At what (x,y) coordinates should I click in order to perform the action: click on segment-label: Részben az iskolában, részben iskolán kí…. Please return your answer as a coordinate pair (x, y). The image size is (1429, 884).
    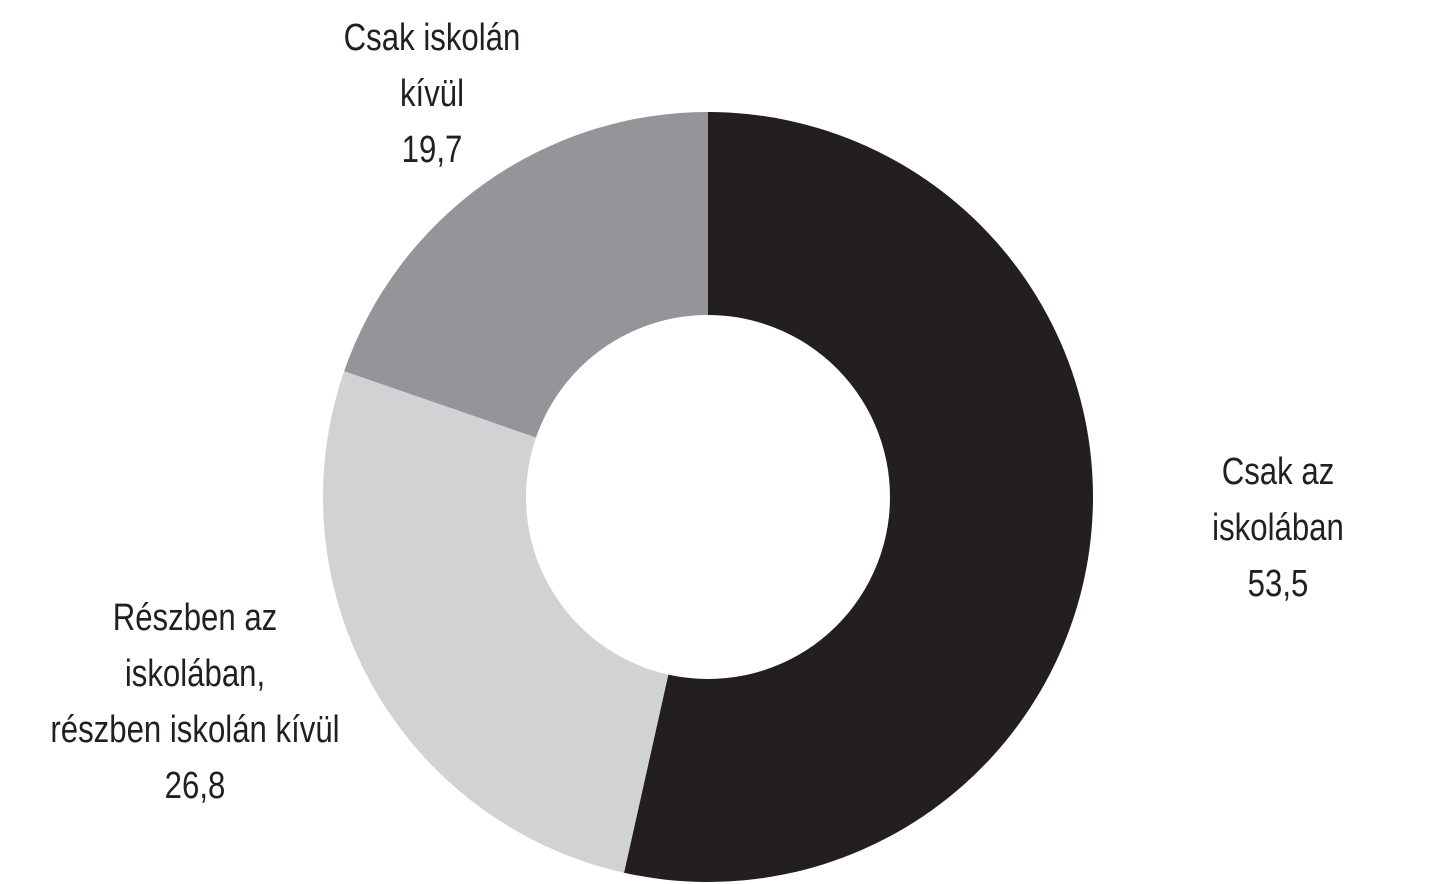
    Looking at the image, I should click on (194, 702).